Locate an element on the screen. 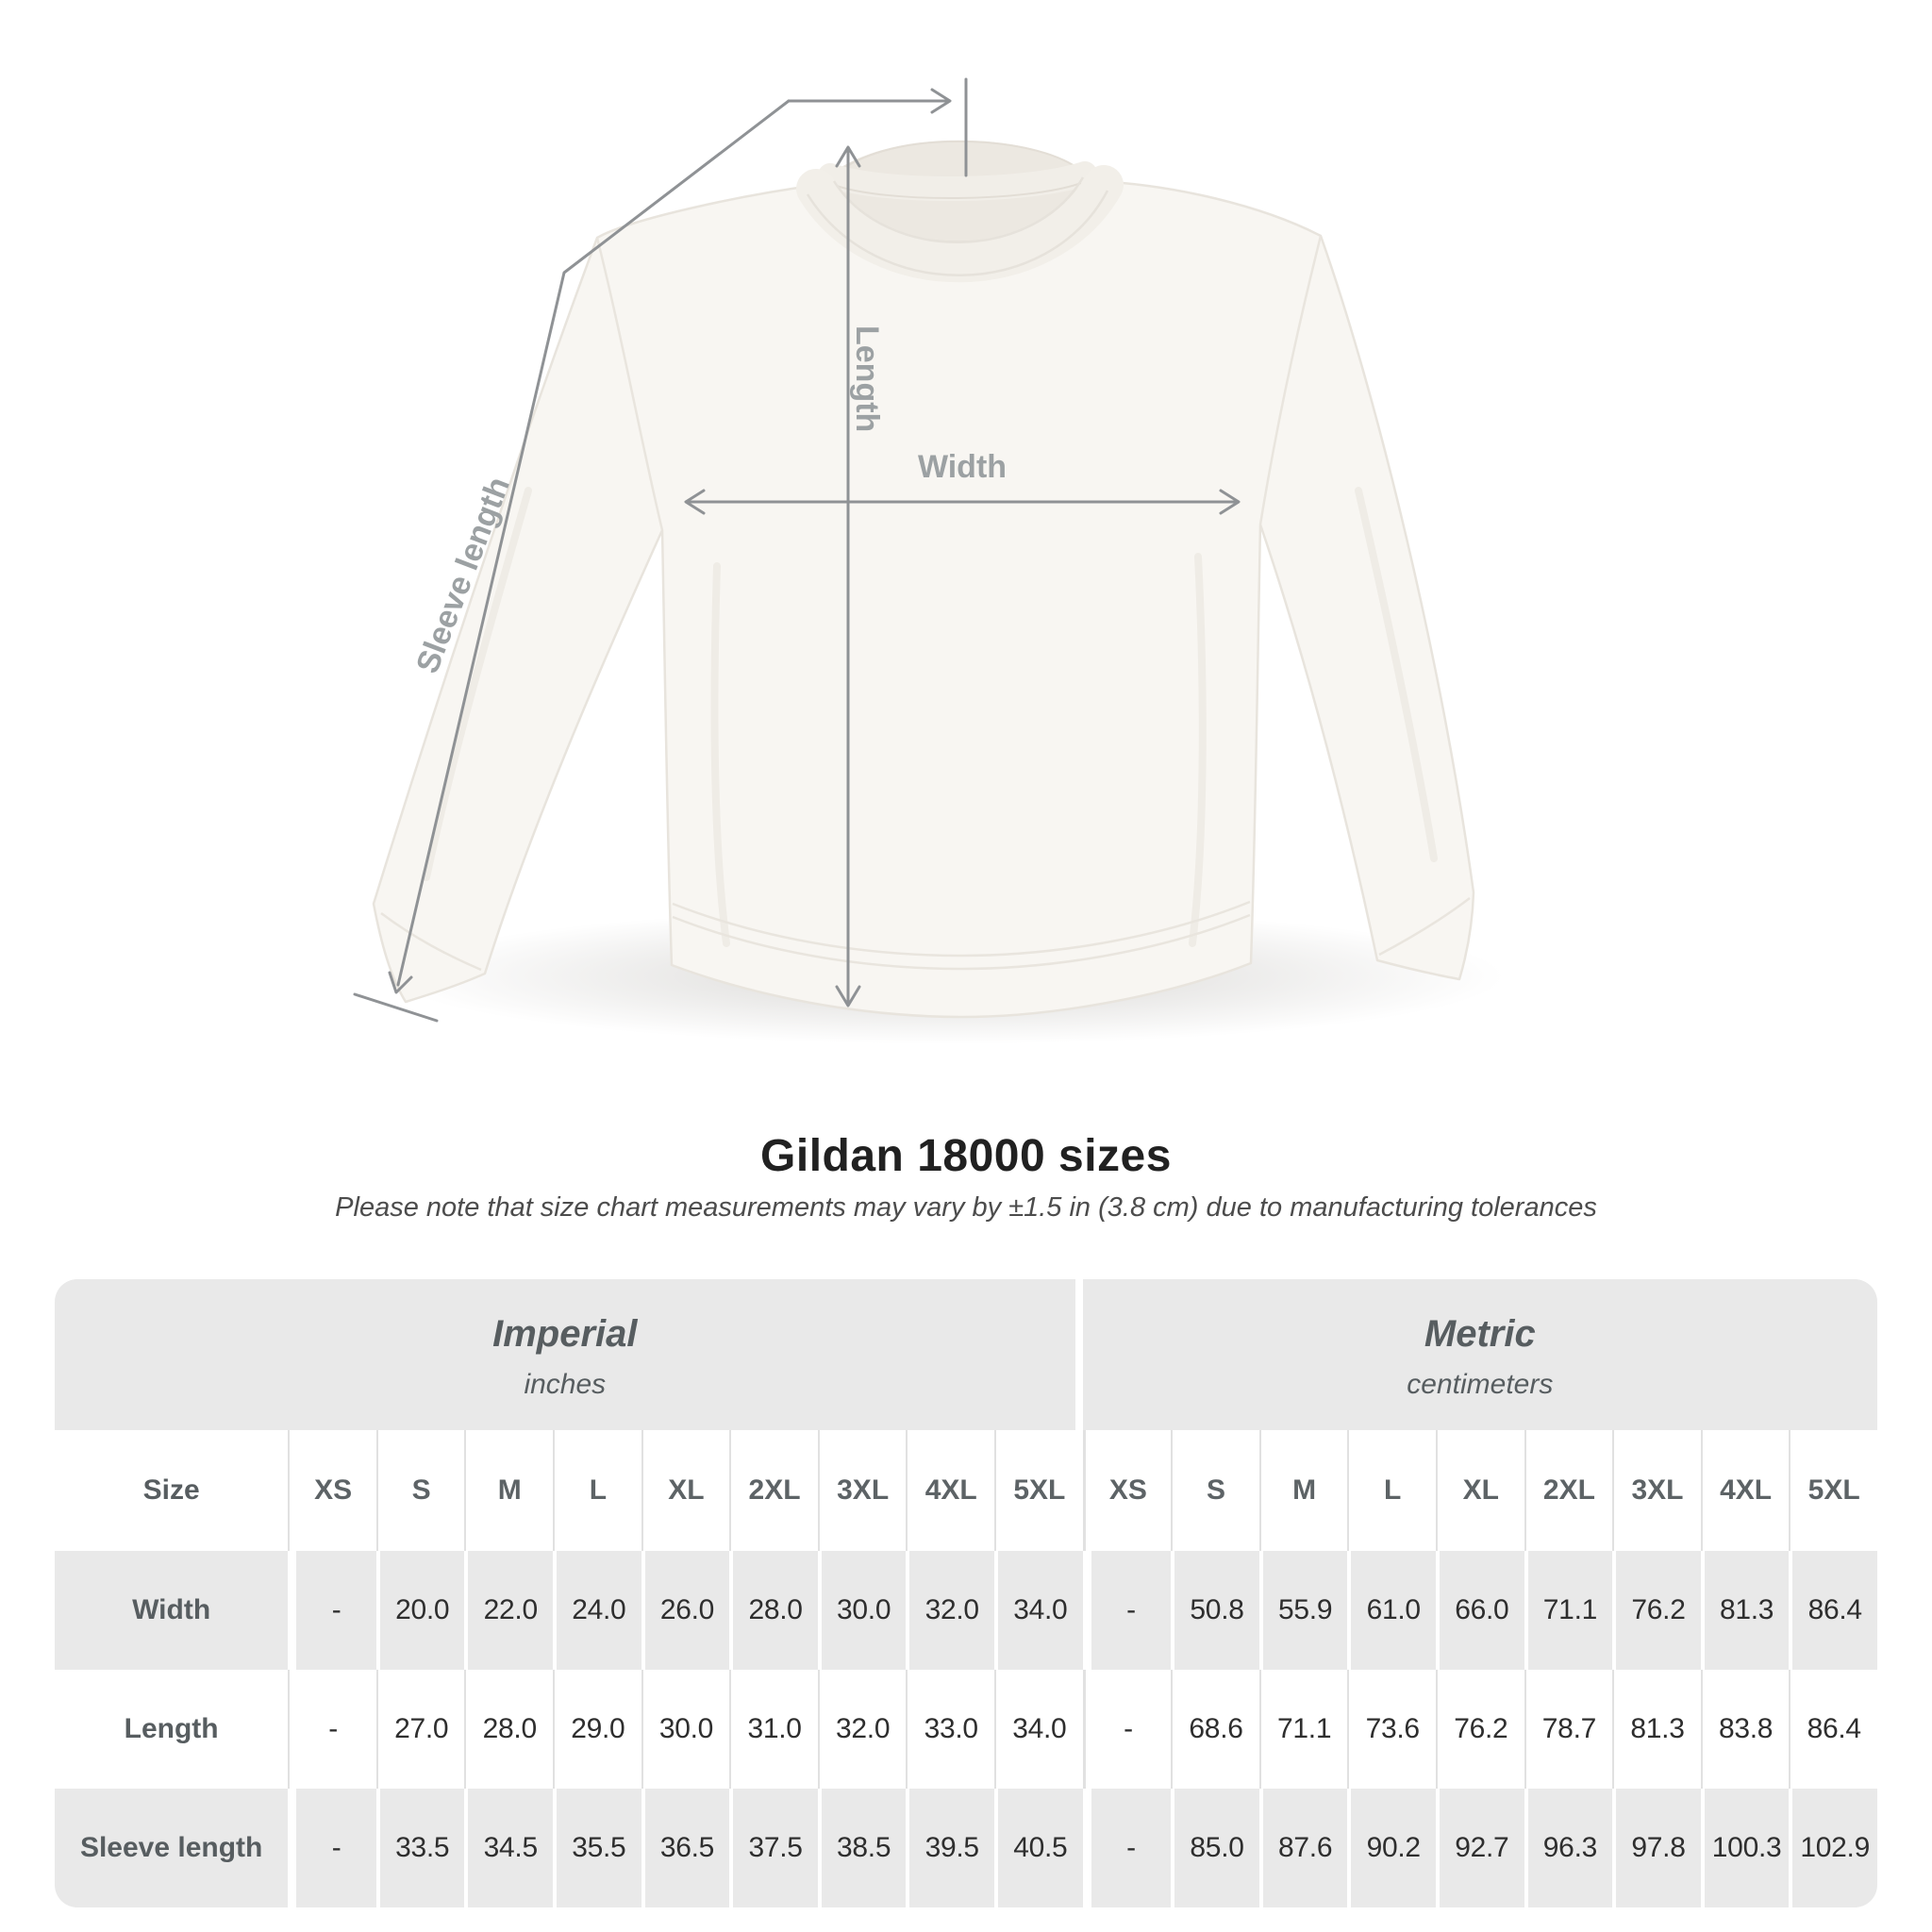  metric-title: Metric is located at coordinates (1480, 1334).